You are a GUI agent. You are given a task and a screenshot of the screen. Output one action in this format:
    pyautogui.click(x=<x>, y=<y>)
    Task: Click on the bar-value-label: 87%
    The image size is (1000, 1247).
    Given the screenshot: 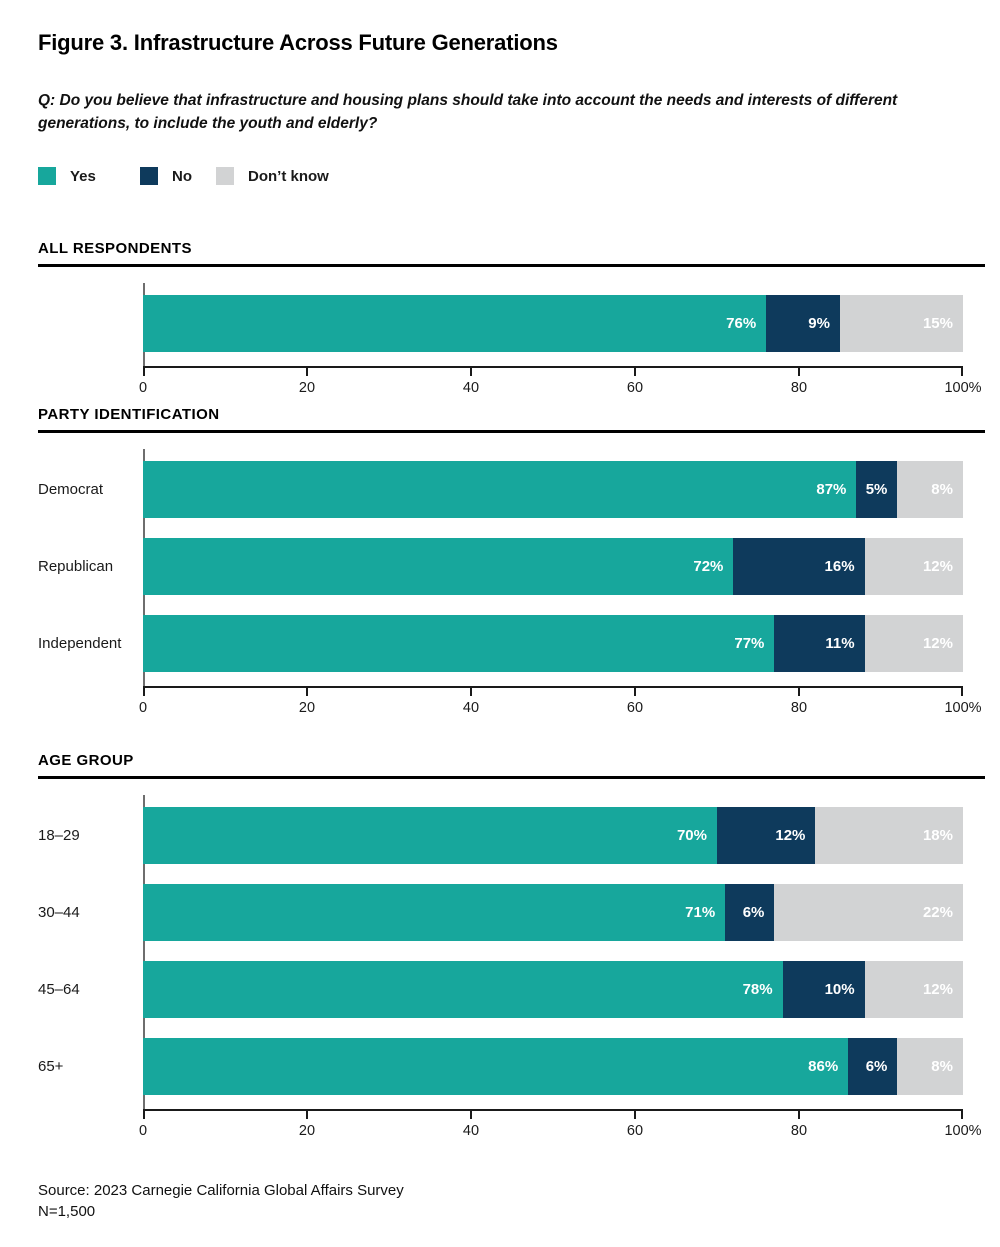 What is the action you would take?
    pyautogui.click(x=831, y=489)
    